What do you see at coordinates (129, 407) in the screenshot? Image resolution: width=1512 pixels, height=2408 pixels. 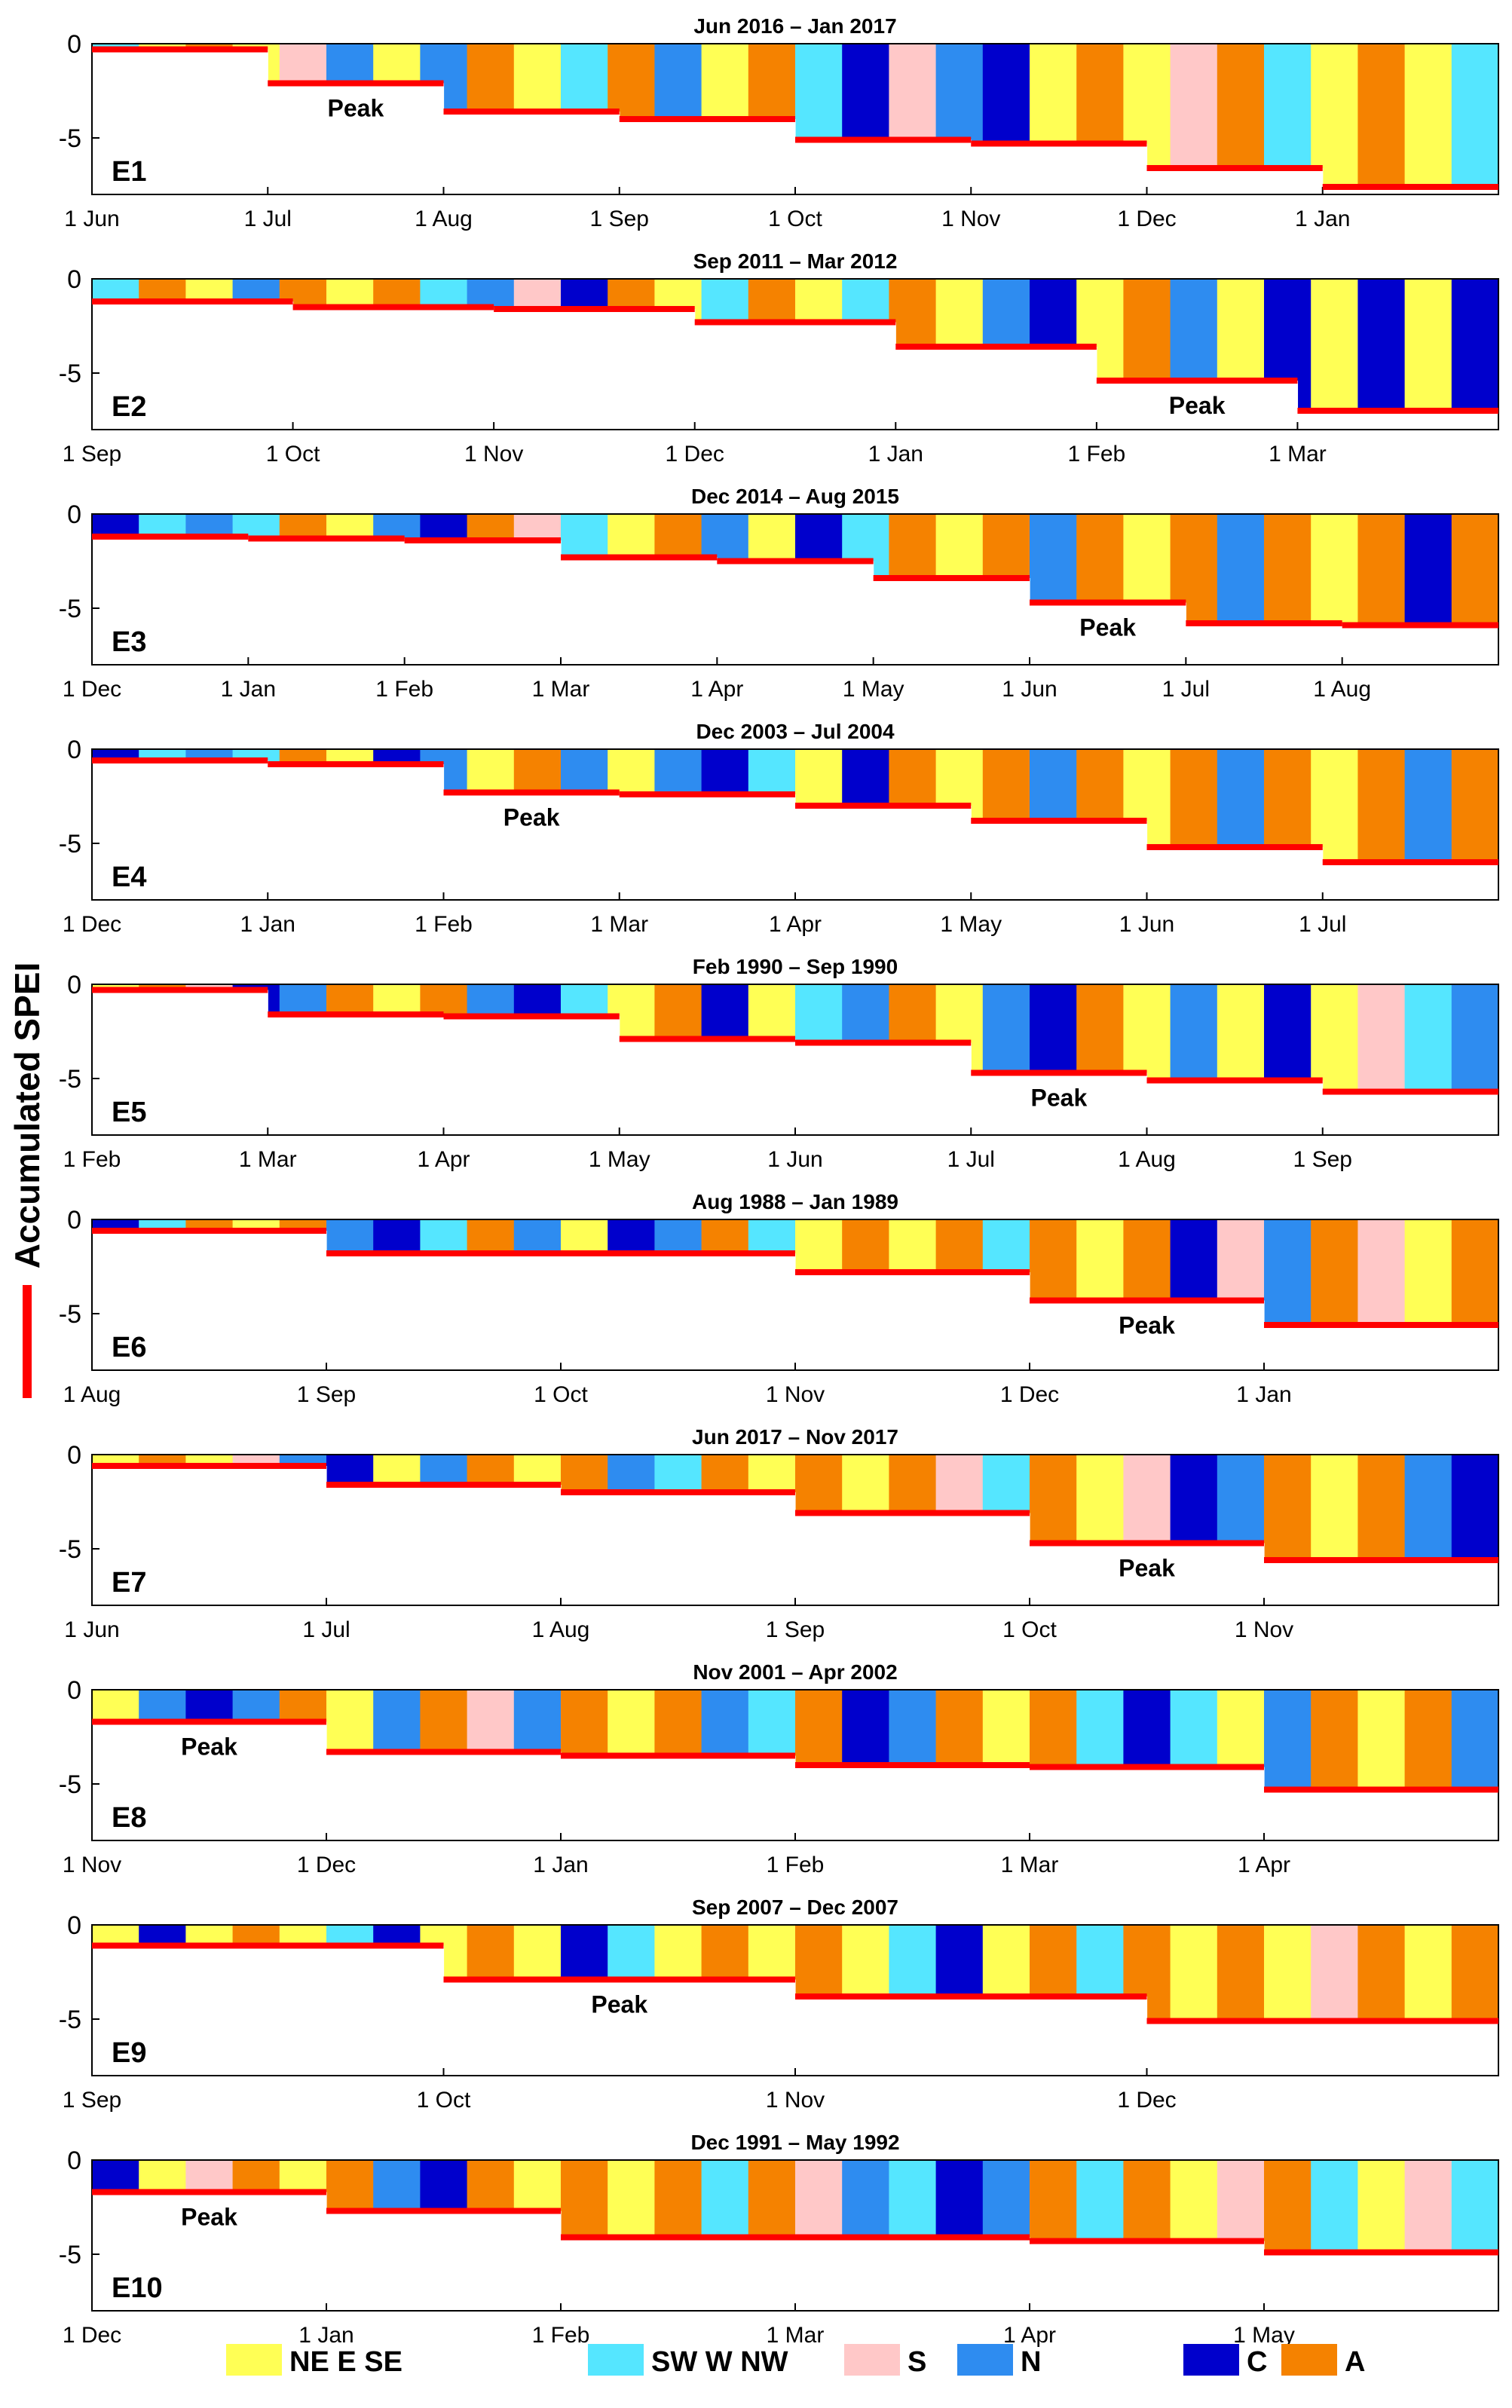 I see `event-label: E2` at bounding box center [129, 407].